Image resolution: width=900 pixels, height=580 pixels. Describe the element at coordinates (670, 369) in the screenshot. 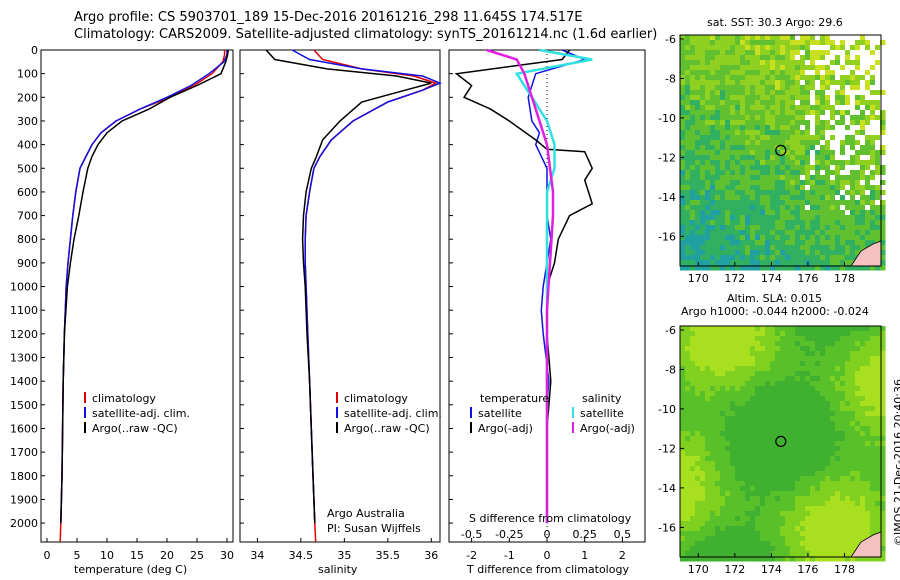

I see `y-tick-label: -8` at that location.